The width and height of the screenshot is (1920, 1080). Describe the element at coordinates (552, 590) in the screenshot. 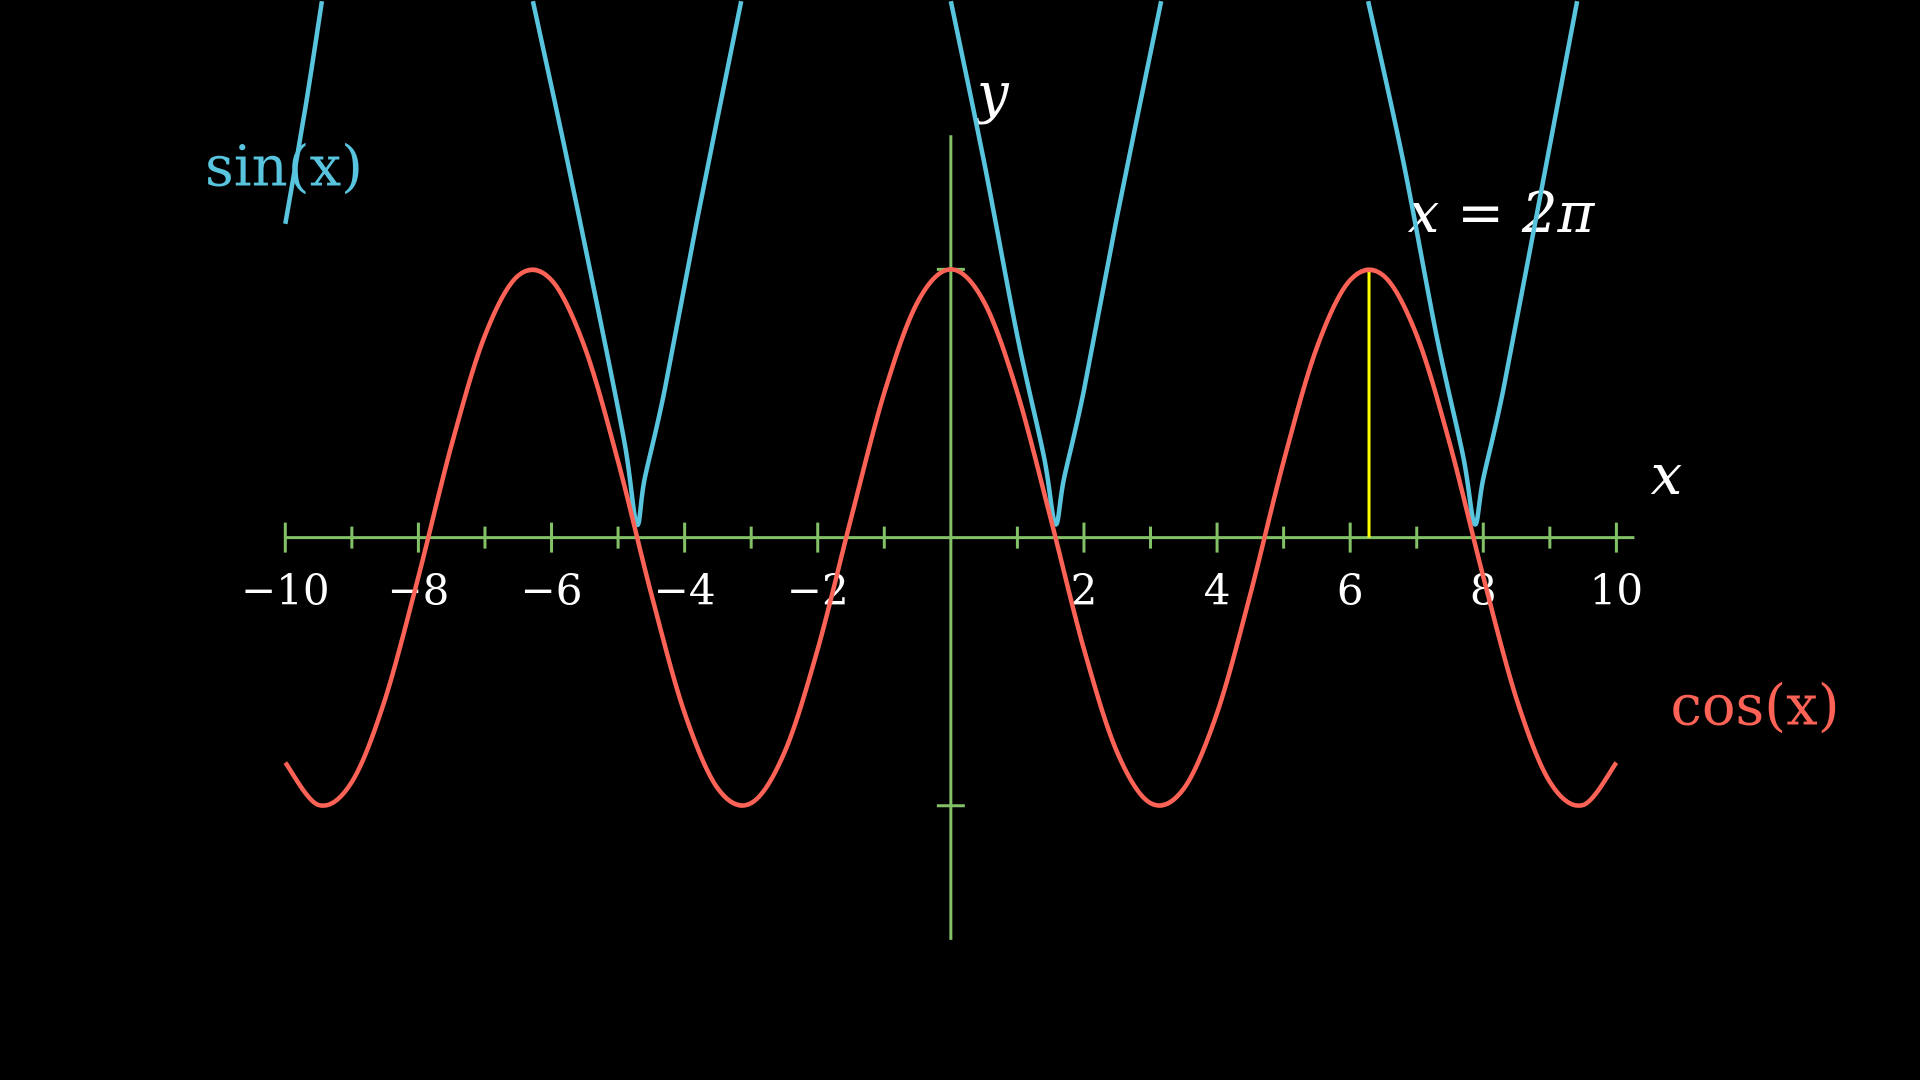

I see `x-tick-label: −6` at that location.